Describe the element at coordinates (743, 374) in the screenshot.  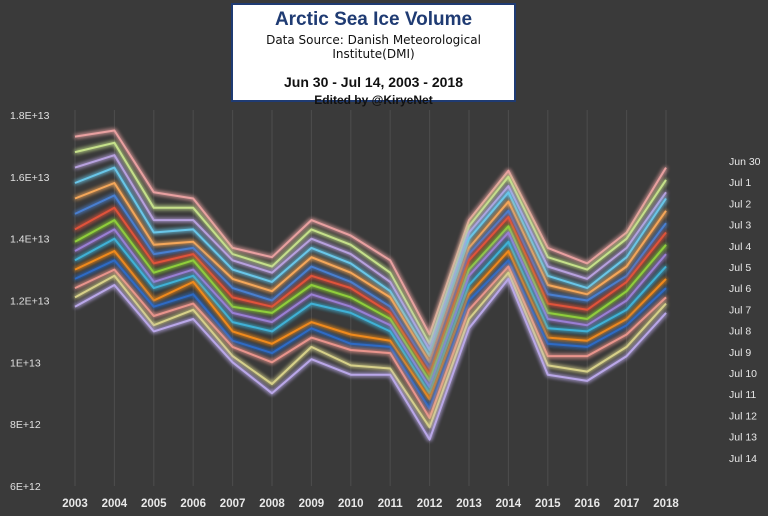
I see `legend-label: Jul 10` at that location.